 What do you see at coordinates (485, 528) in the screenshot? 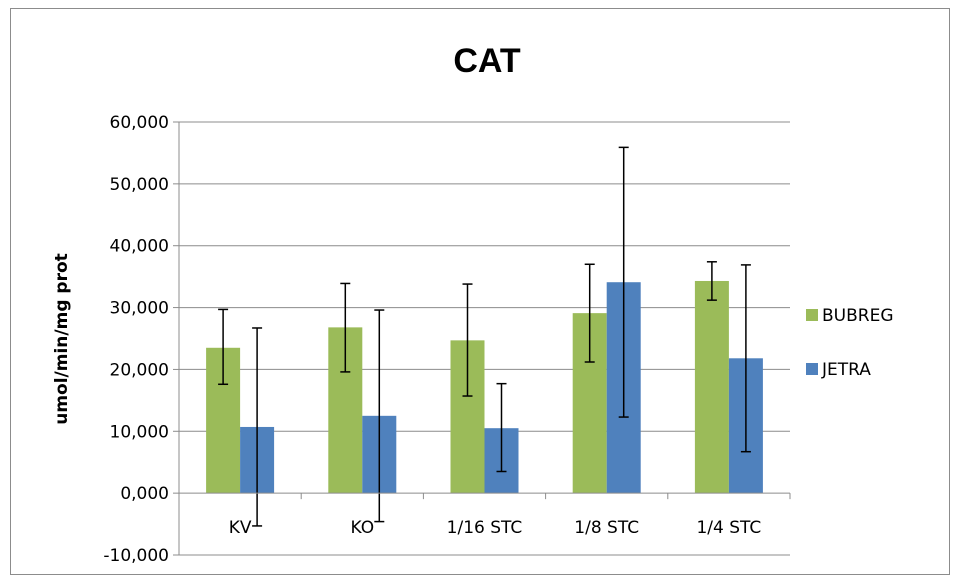
I see `x-tick-label: 1/16 STC` at bounding box center [485, 528].